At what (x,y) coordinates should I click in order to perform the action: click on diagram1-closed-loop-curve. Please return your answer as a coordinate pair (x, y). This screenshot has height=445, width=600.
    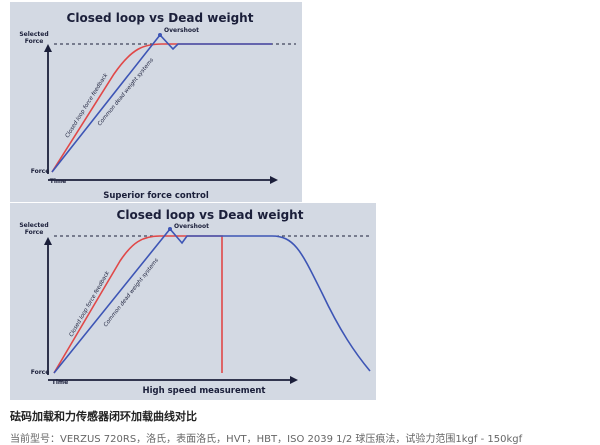
    Looking at the image, I should click on (161, 108).